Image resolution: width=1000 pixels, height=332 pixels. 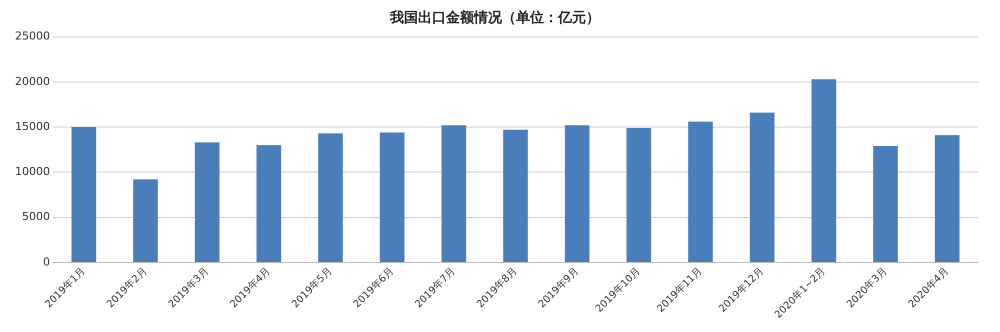 I want to click on y-tick-label: 15000, so click(x=32, y=126).